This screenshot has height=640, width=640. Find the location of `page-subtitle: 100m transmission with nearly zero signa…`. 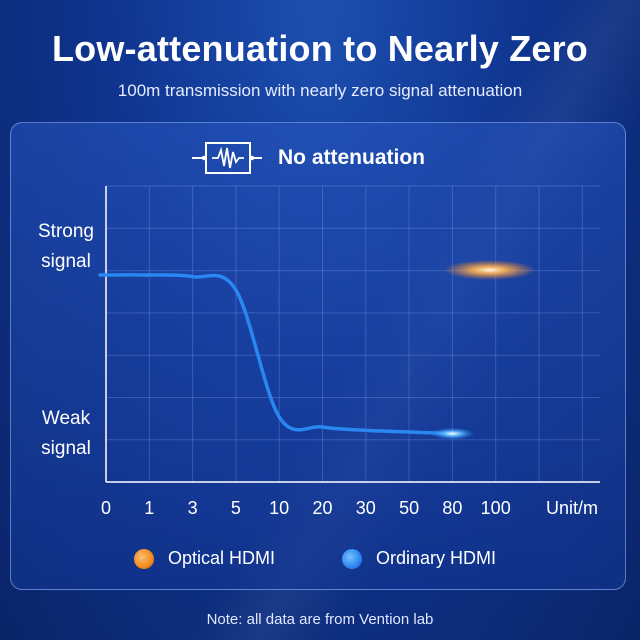

page-subtitle: 100m transmission with nearly zero signa… is located at coordinates (320, 90).